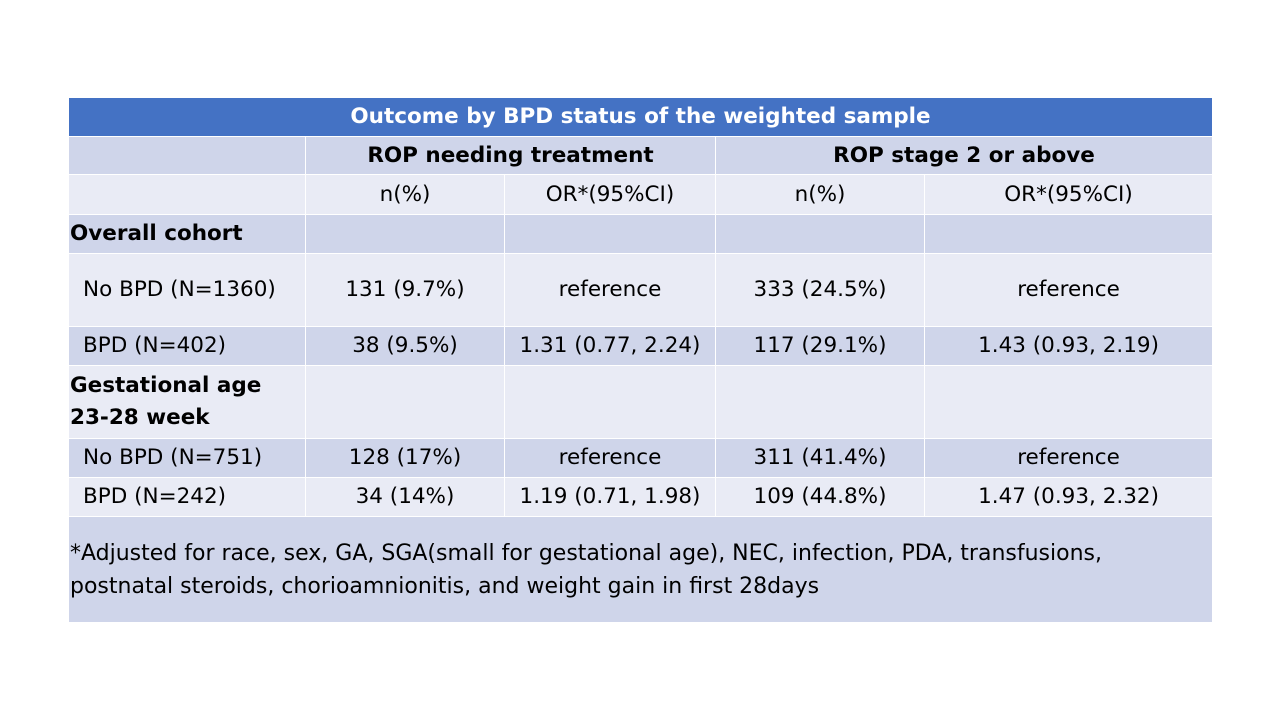 This screenshot has width=1280, height=720. Describe the element at coordinates (187, 497) in the screenshot. I see `row-label: BPD (N=242)` at that location.